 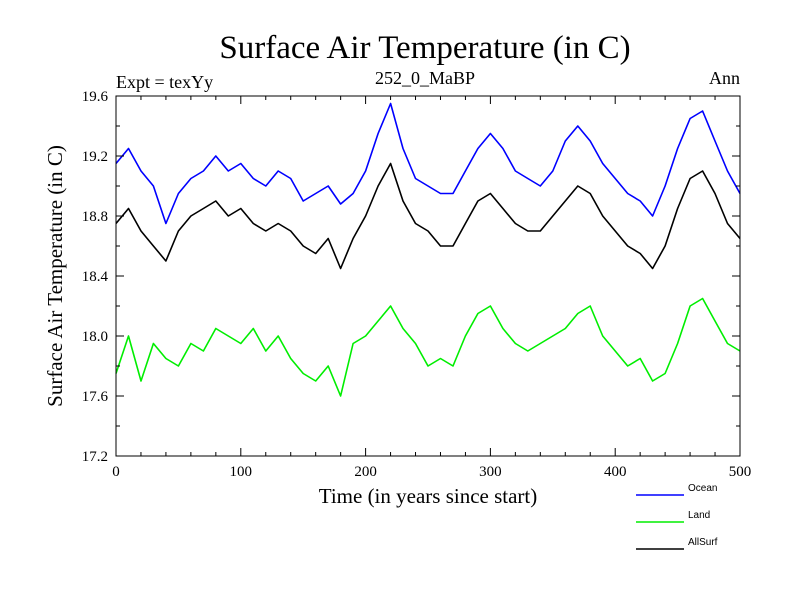 What do you see at coordinates (699, 515) in the screenshot?
I see `legend-label-land: Land` at bounding box center [699, 515].